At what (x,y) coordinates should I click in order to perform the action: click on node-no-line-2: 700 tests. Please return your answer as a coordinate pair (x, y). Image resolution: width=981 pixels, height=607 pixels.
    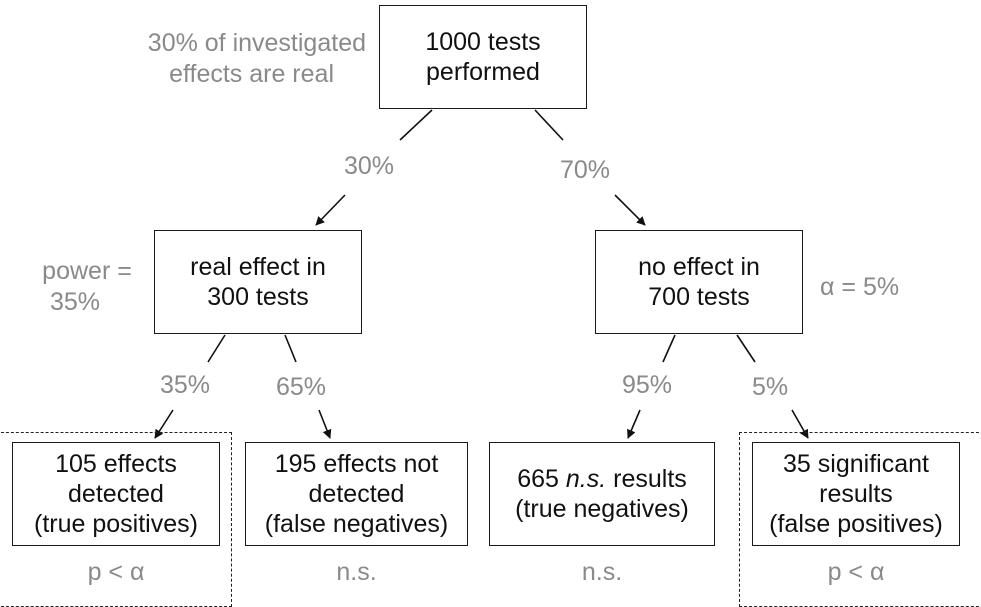
    Looking at the image, I should click on (699, 297).